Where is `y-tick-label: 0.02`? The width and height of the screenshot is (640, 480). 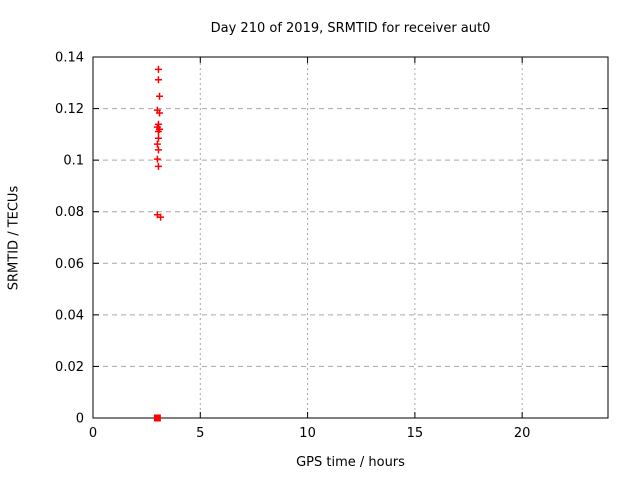 y-tick-label: 0.02 is located at coordinates (69, 367).